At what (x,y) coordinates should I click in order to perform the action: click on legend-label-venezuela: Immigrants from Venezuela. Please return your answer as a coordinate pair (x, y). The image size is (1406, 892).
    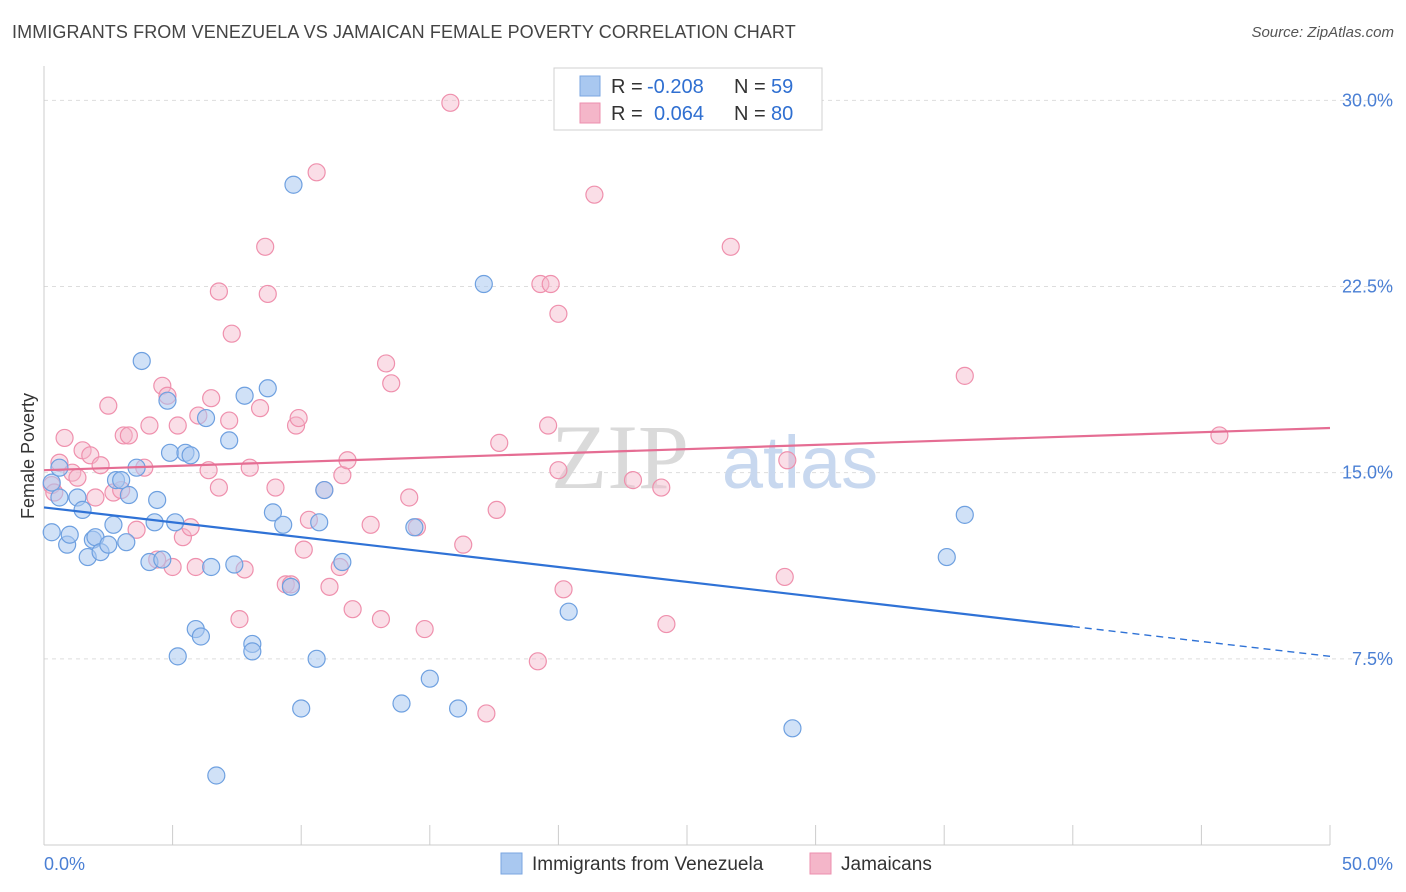
    Looking at the image, I should click on (648, 864).